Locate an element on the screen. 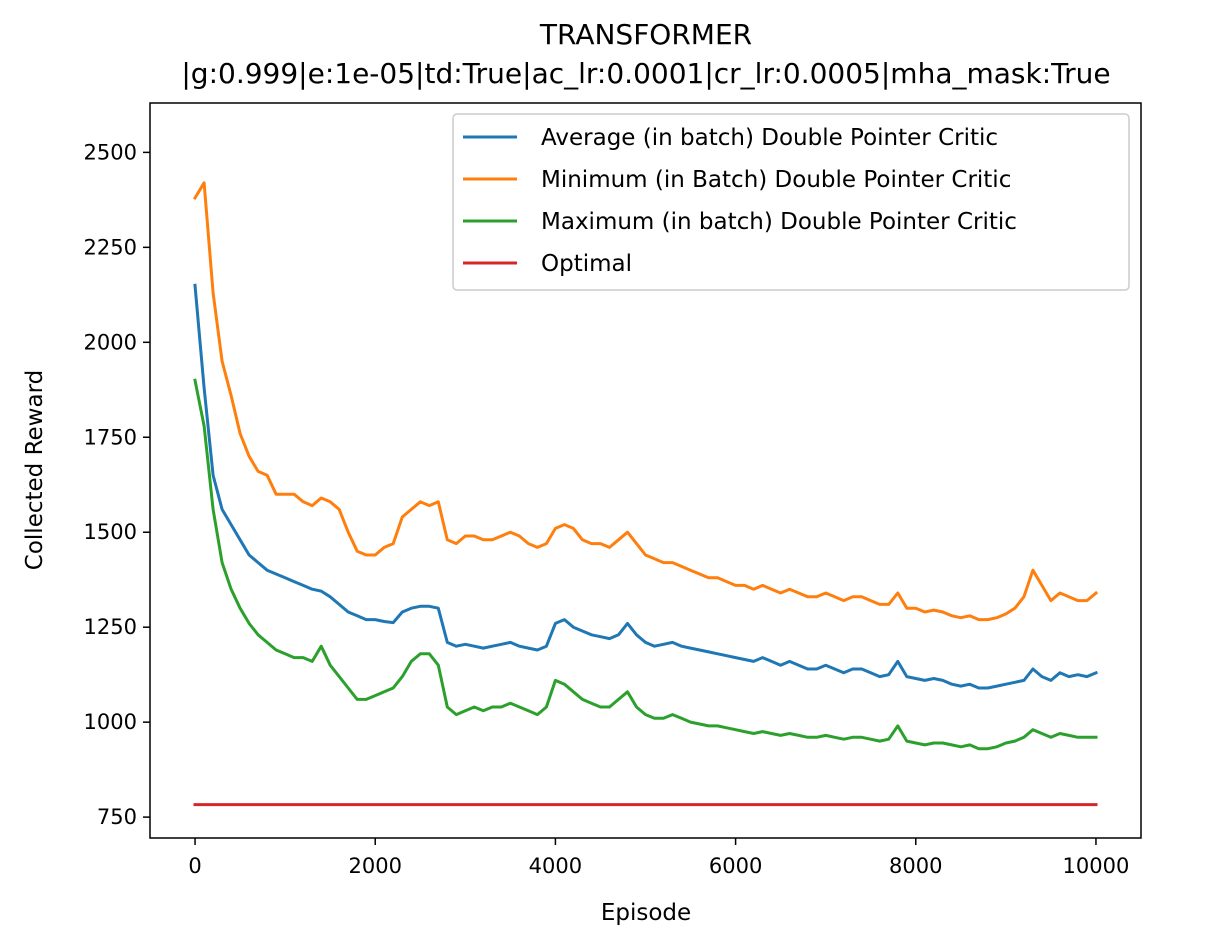 Image resolution: width=1225 pixels, height=946 pixels. y-tick-label: 2000 is located at coordinates (110, 342).